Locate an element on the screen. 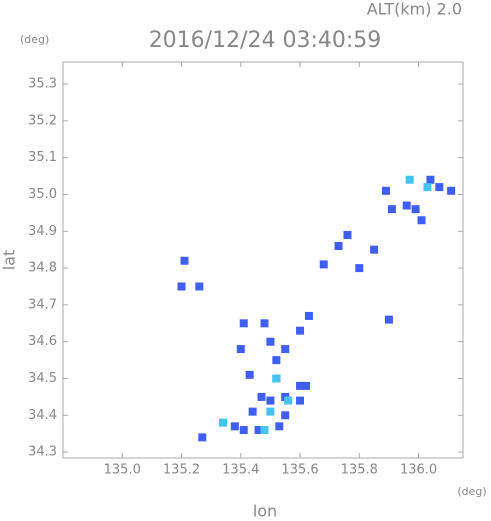 The width and height of the screenshot is (491, 521). y-tick-label: 35.0 is located at coordinates (42, 194).